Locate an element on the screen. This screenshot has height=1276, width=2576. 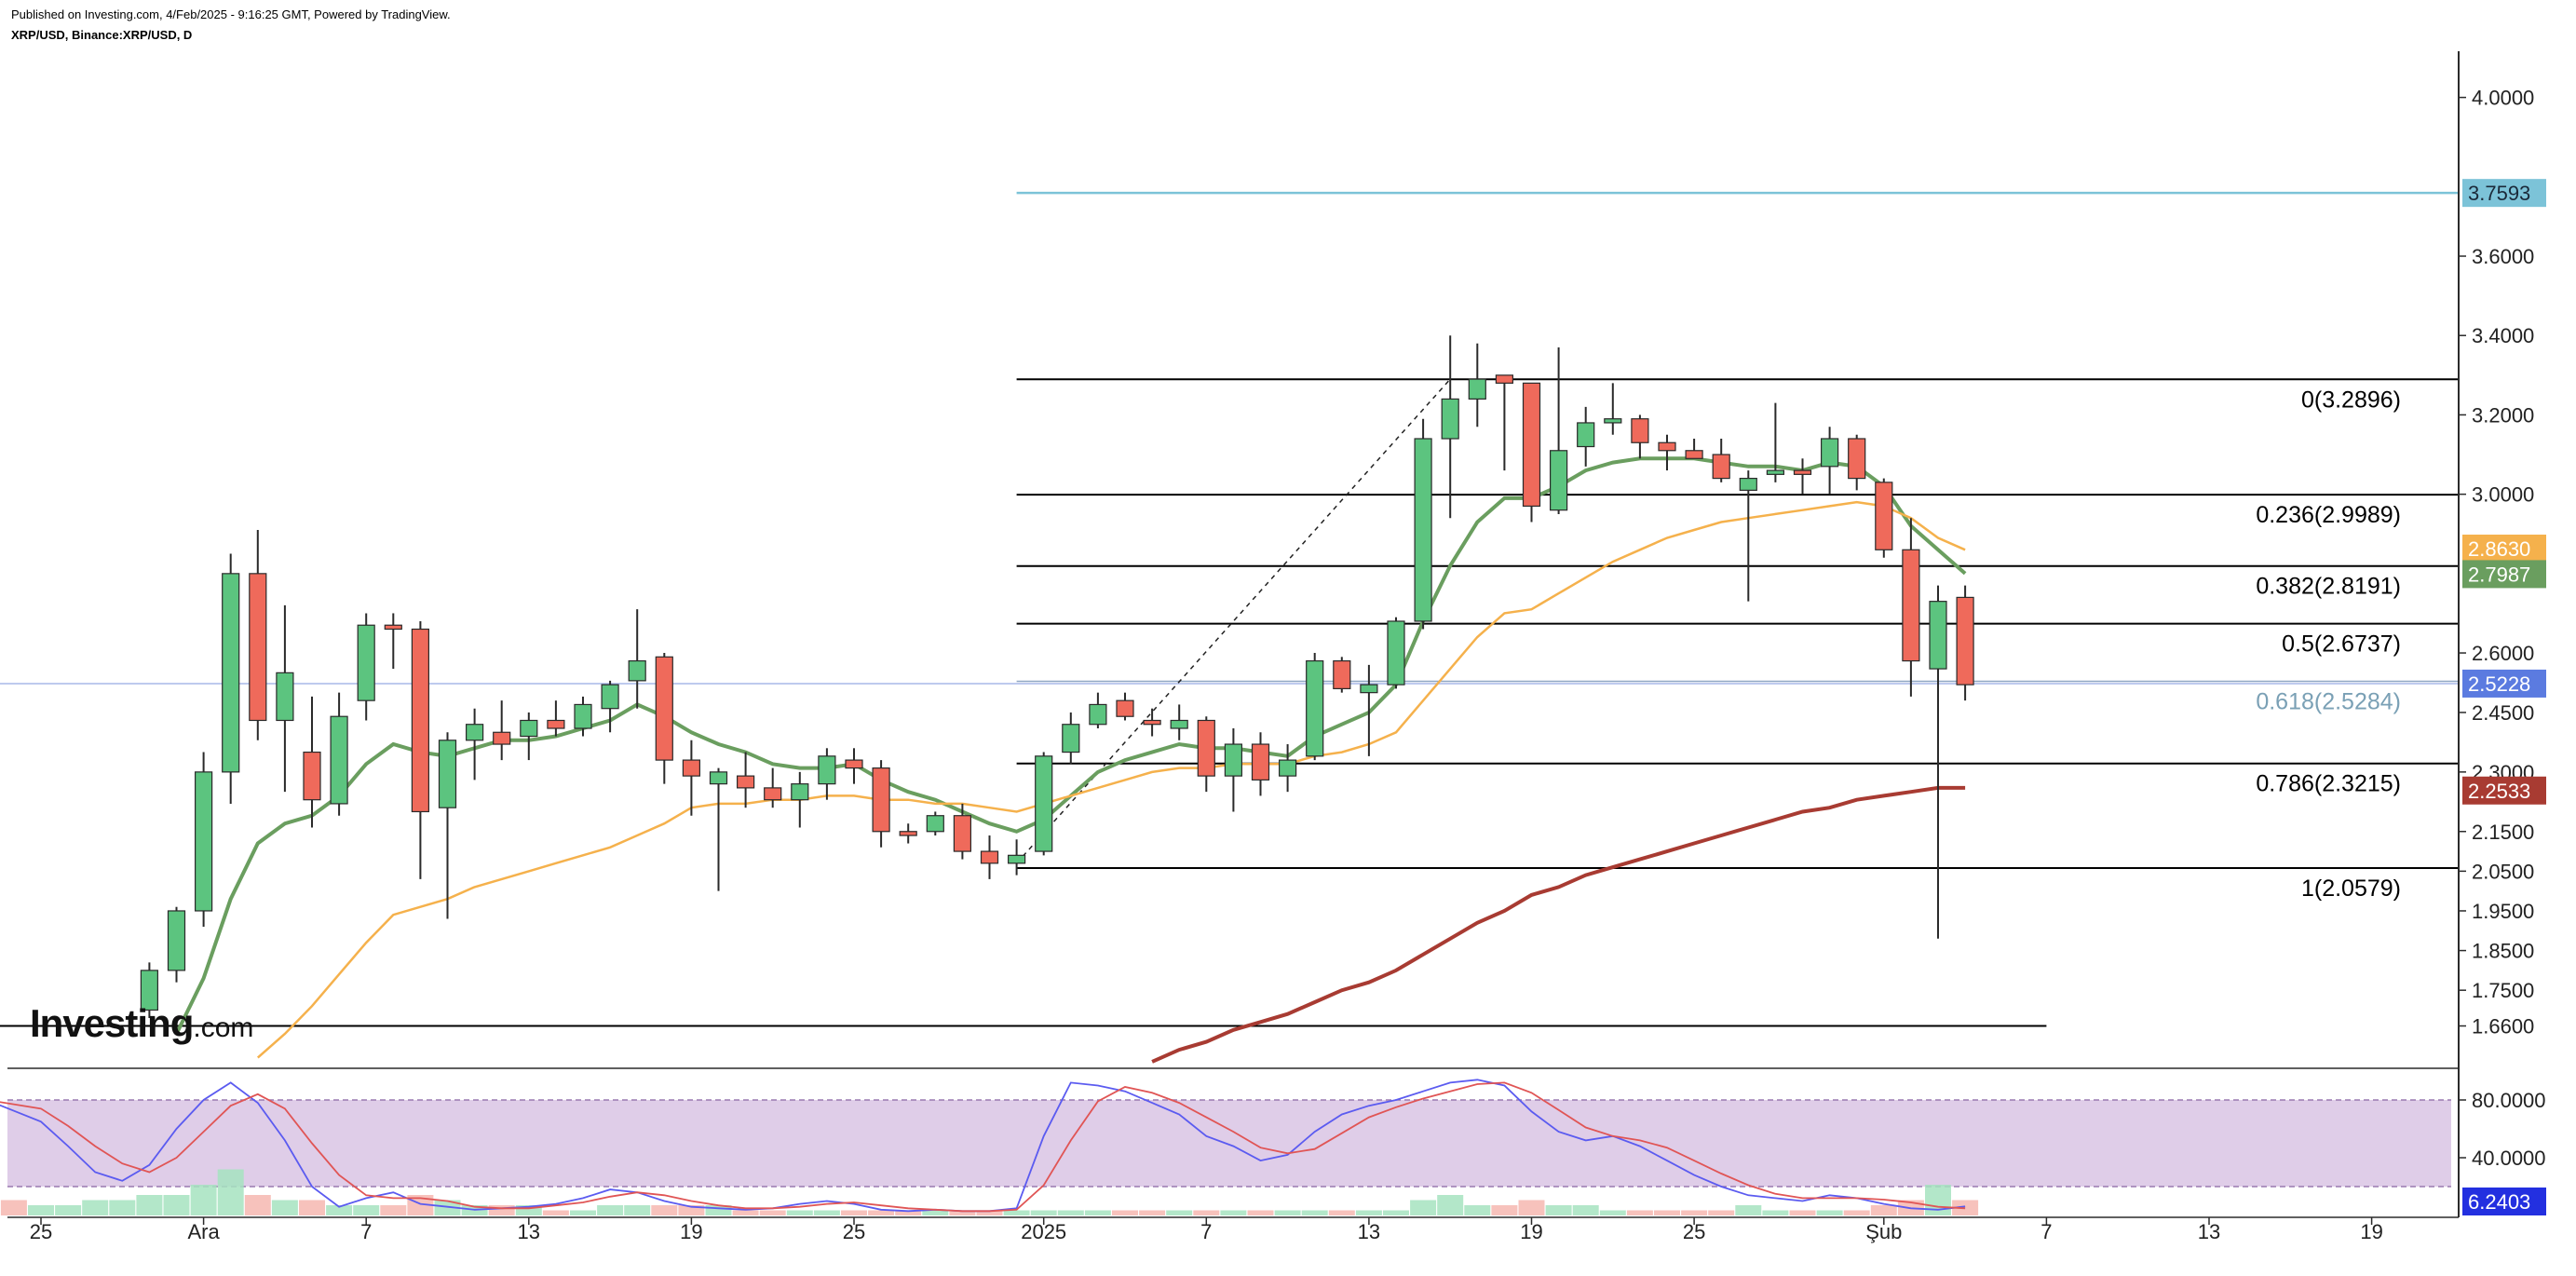
price-tick-label: 2.1500 is located at coordinates (2503, 832).